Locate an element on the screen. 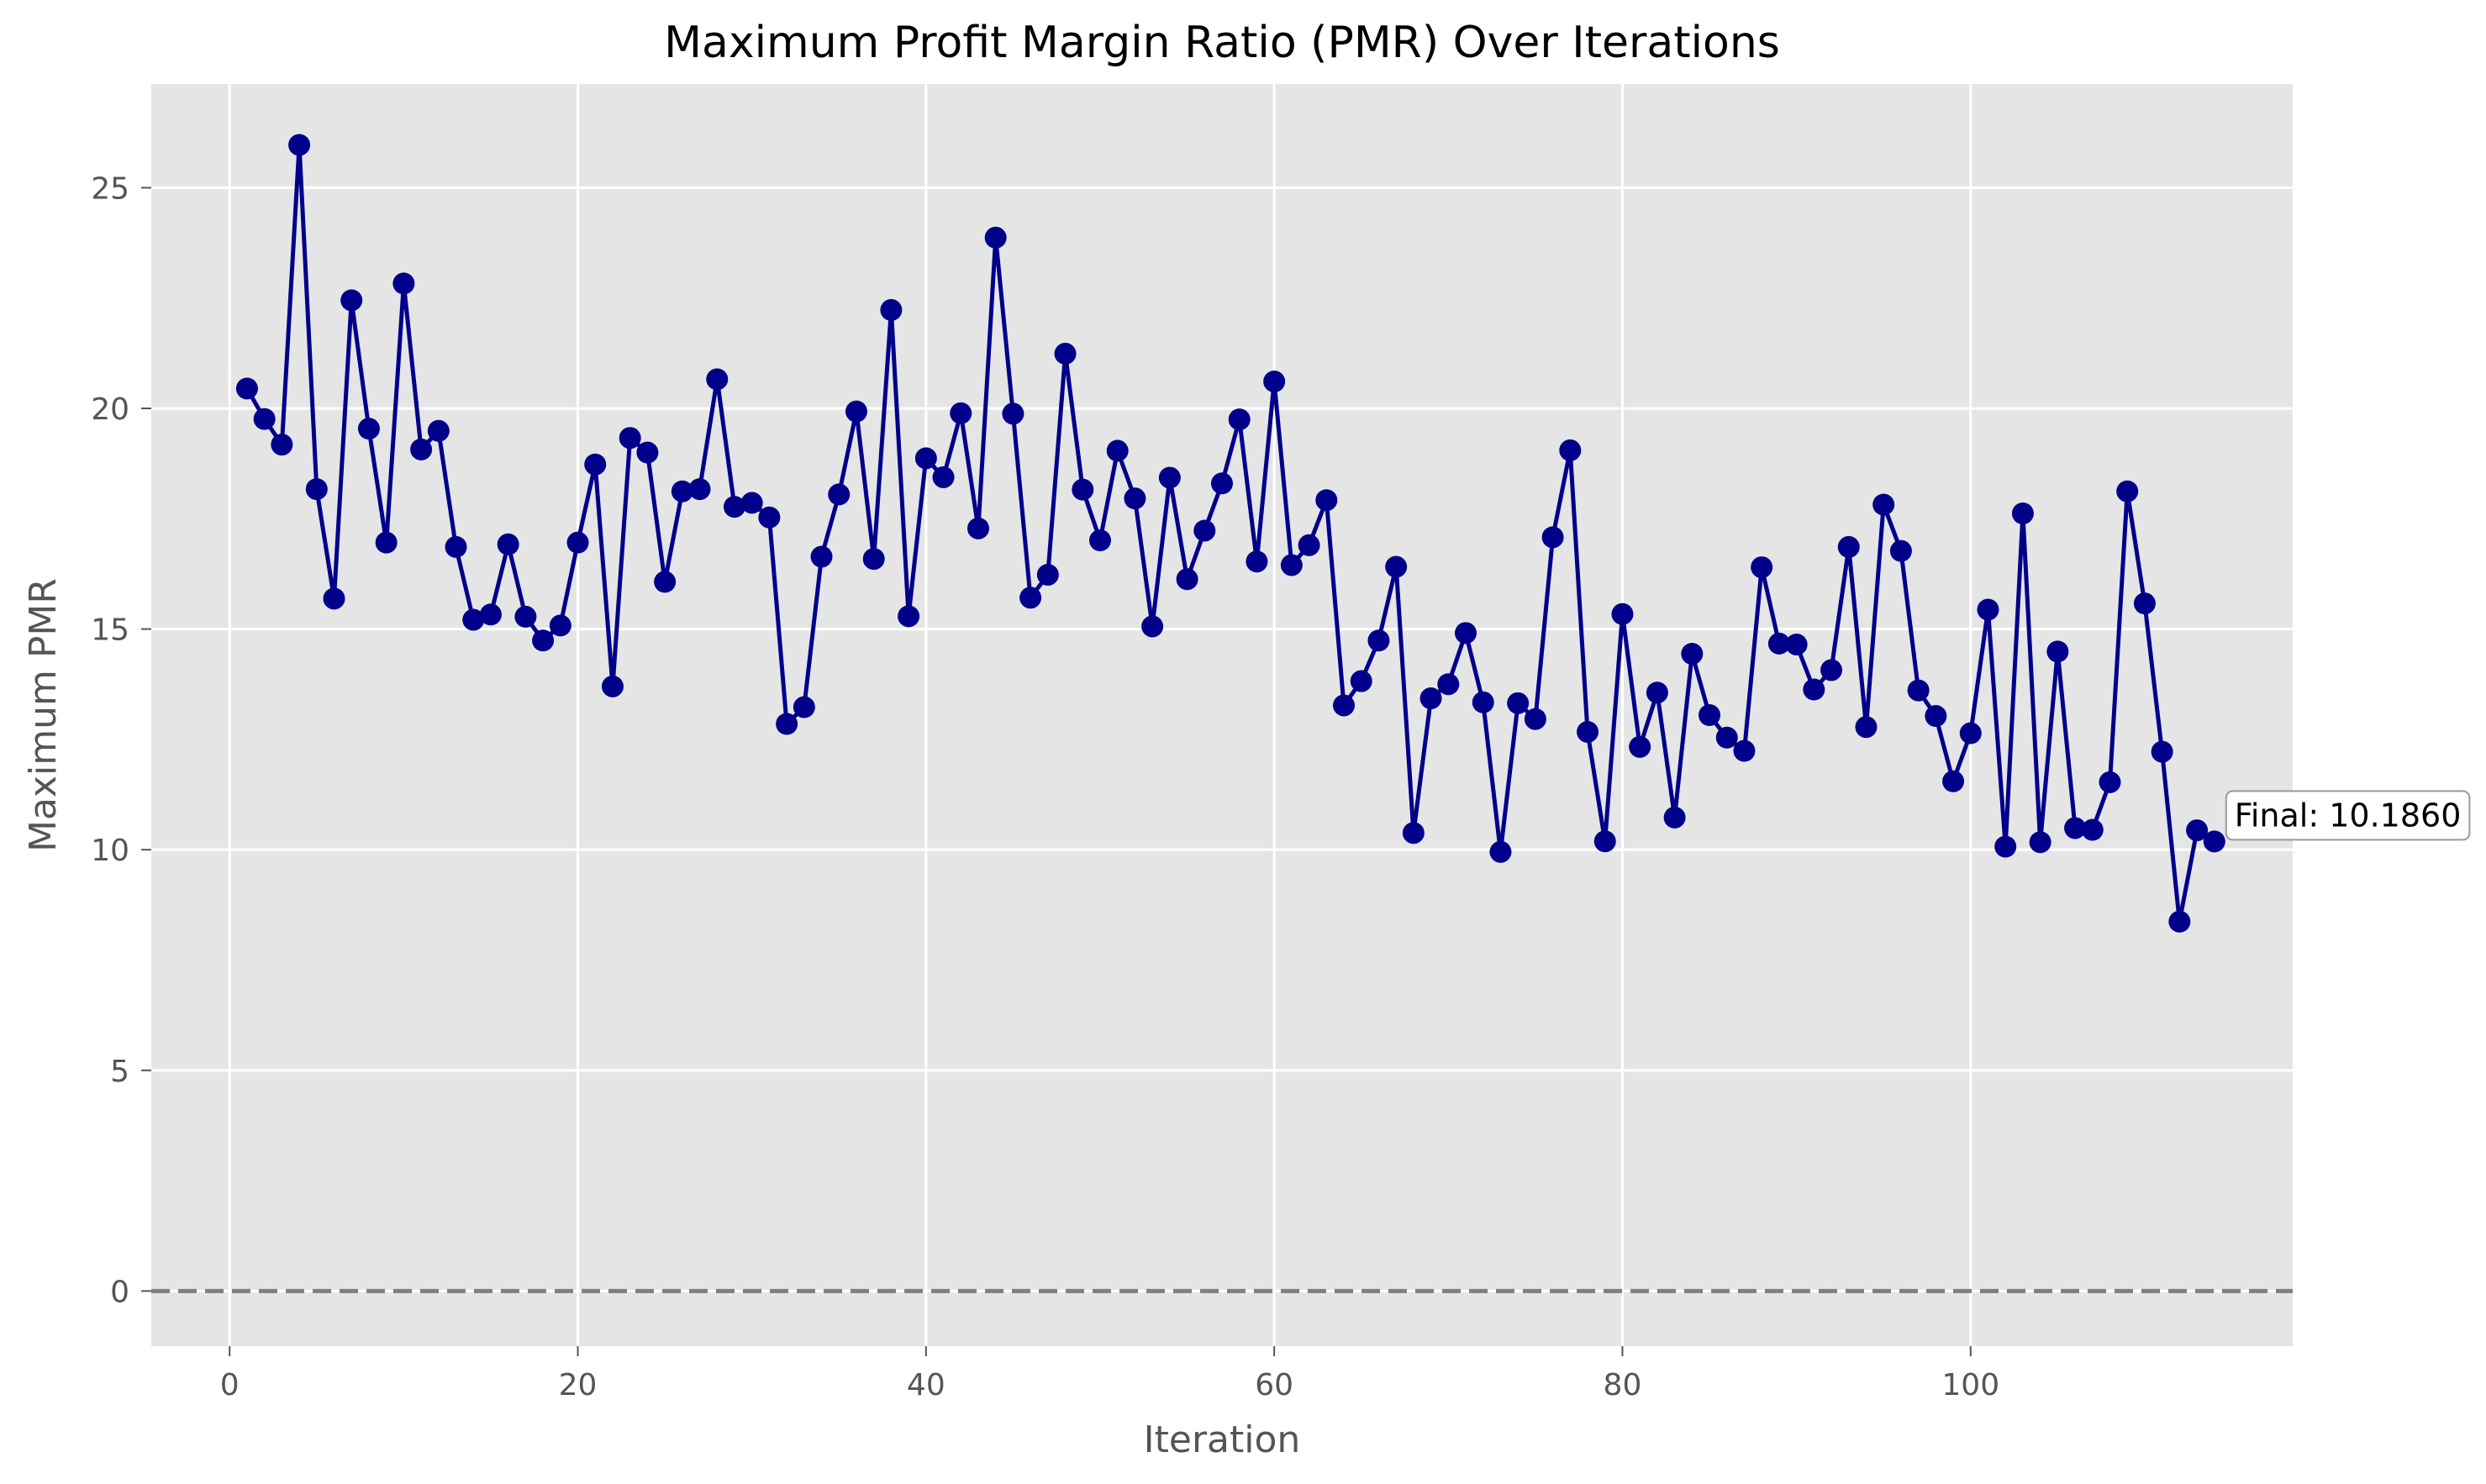 This screenshot has width=2486, height=1484. final-value-annotation: Final: 10.1860 is located at coordinates (2348, 815).